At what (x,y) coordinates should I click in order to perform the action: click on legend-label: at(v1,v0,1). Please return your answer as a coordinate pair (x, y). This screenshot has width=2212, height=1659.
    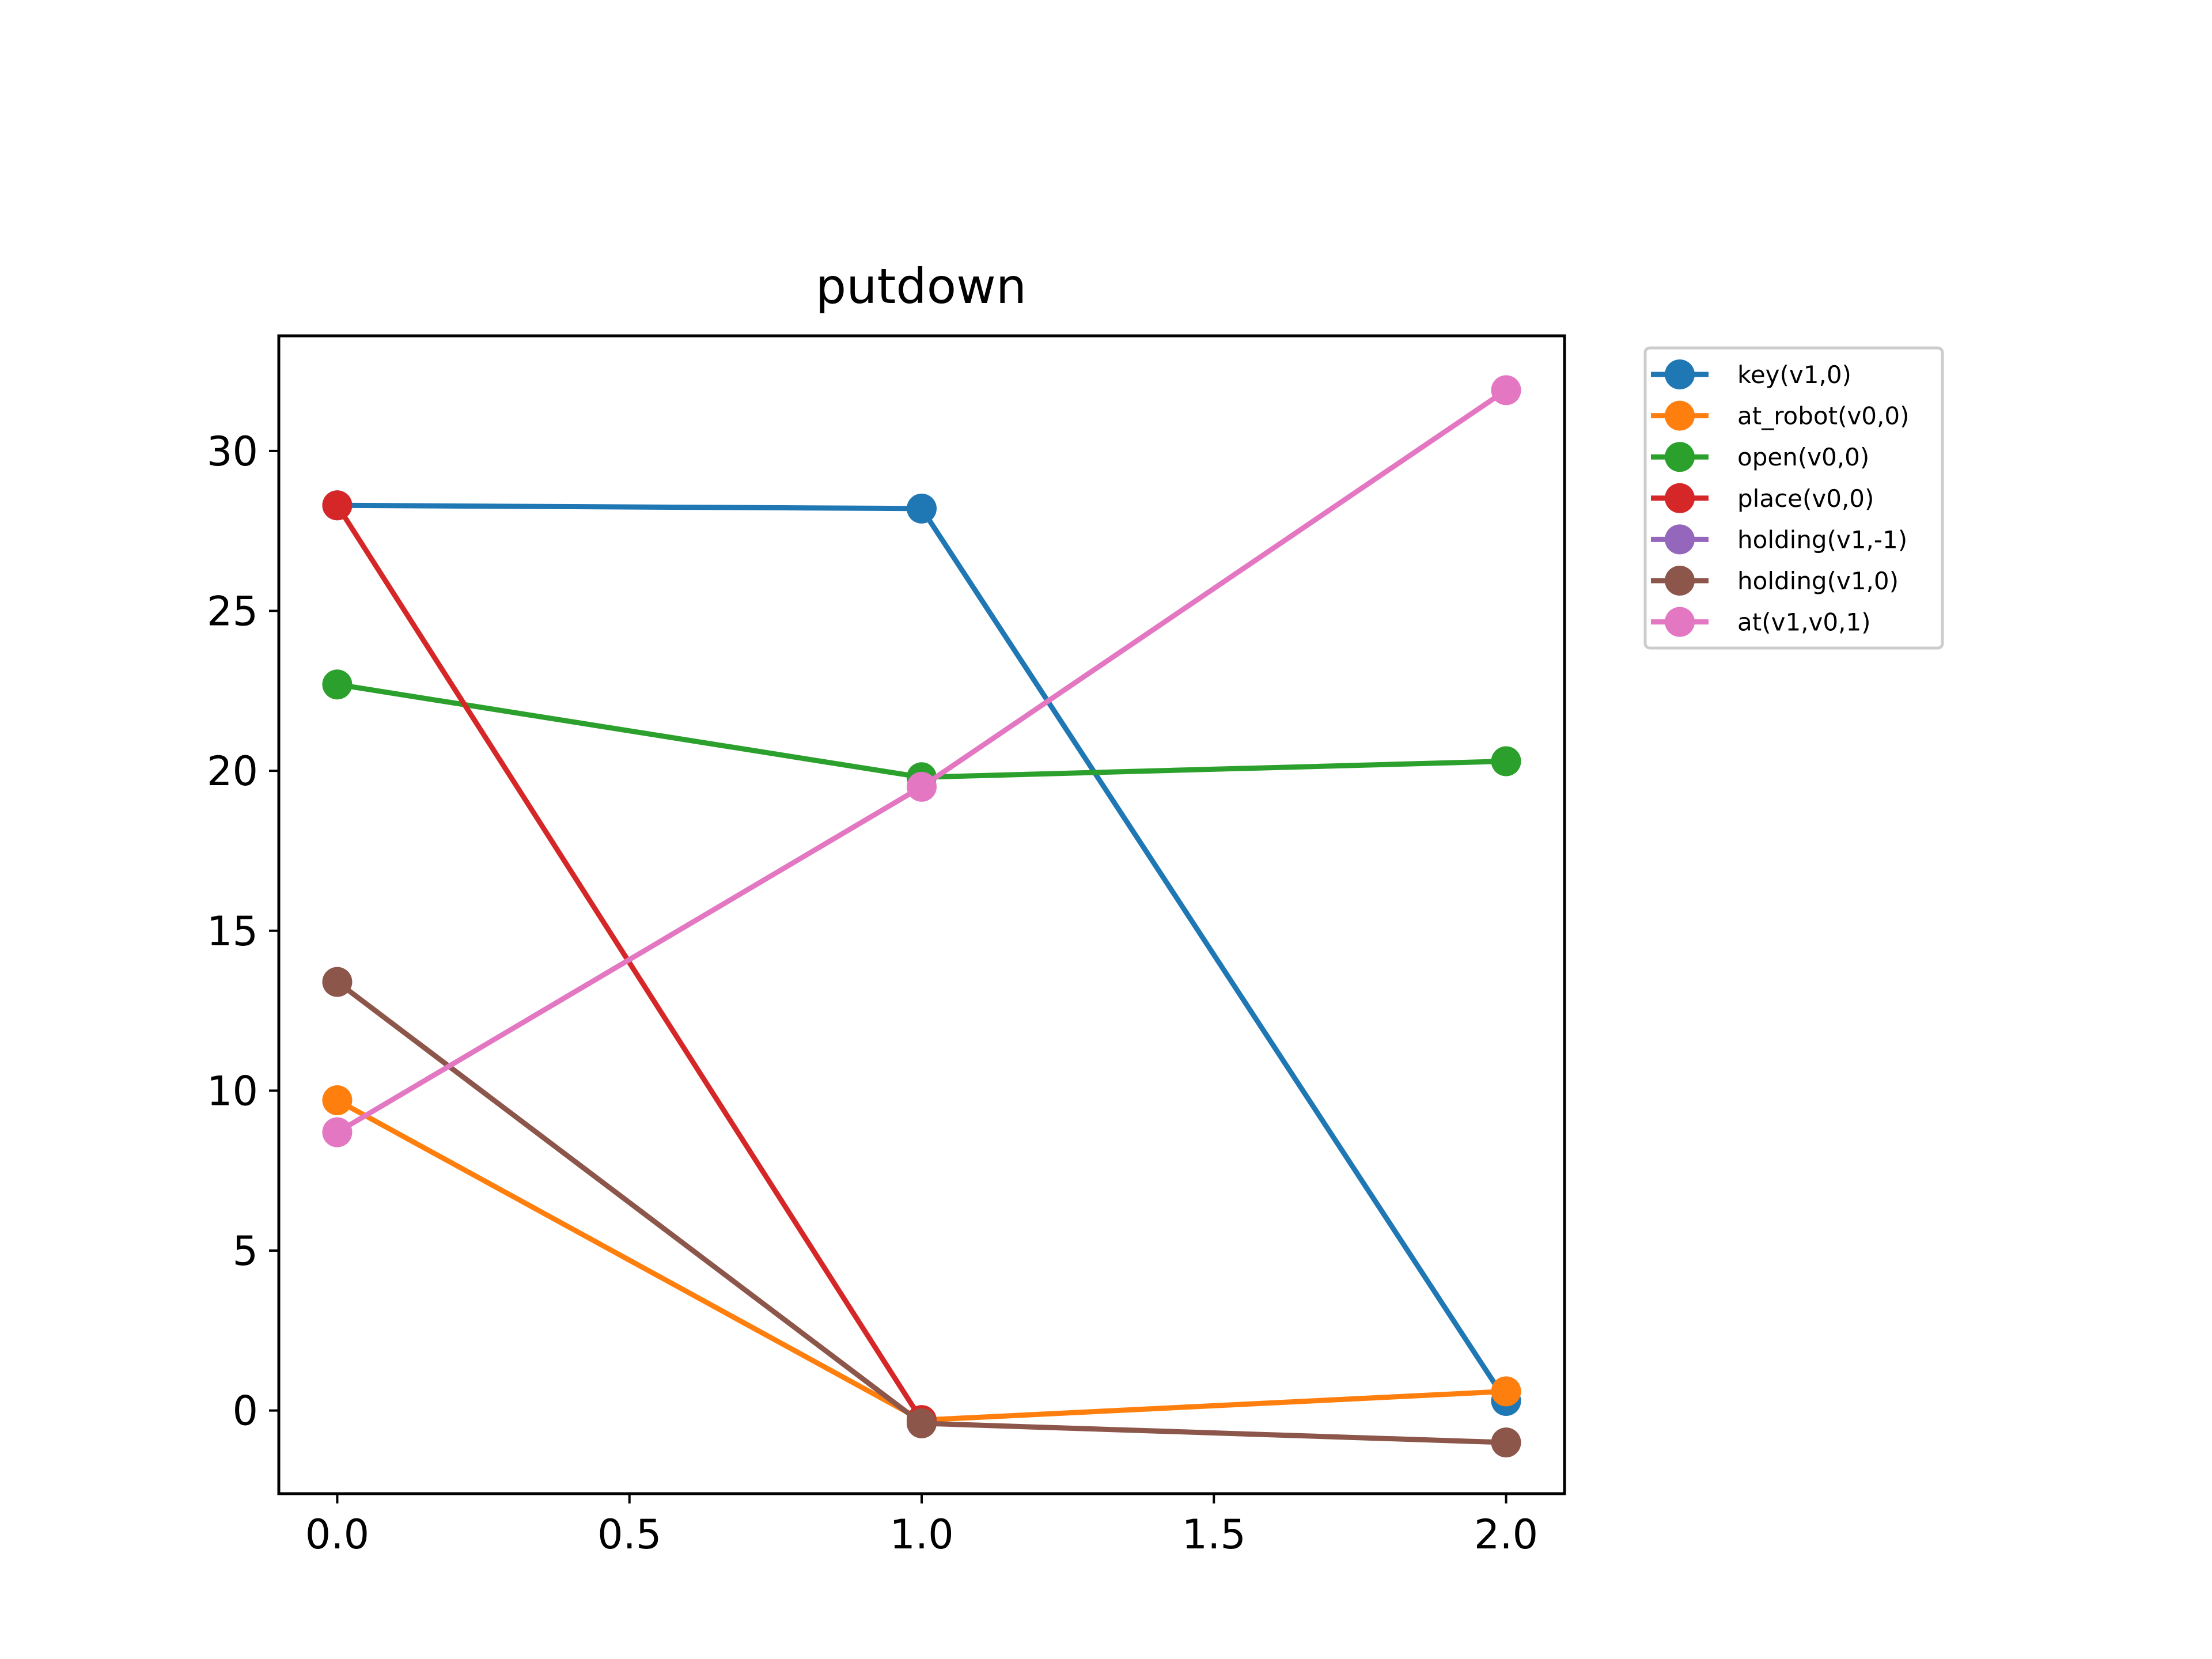
    Looking at the image, I should click on (1804, 622).